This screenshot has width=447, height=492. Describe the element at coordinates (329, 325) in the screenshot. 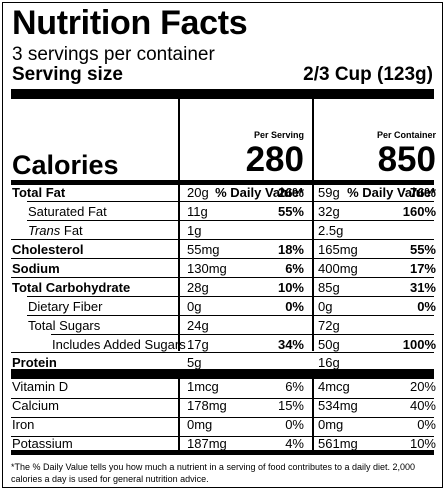

I see `container-amount: 72g` at that location.